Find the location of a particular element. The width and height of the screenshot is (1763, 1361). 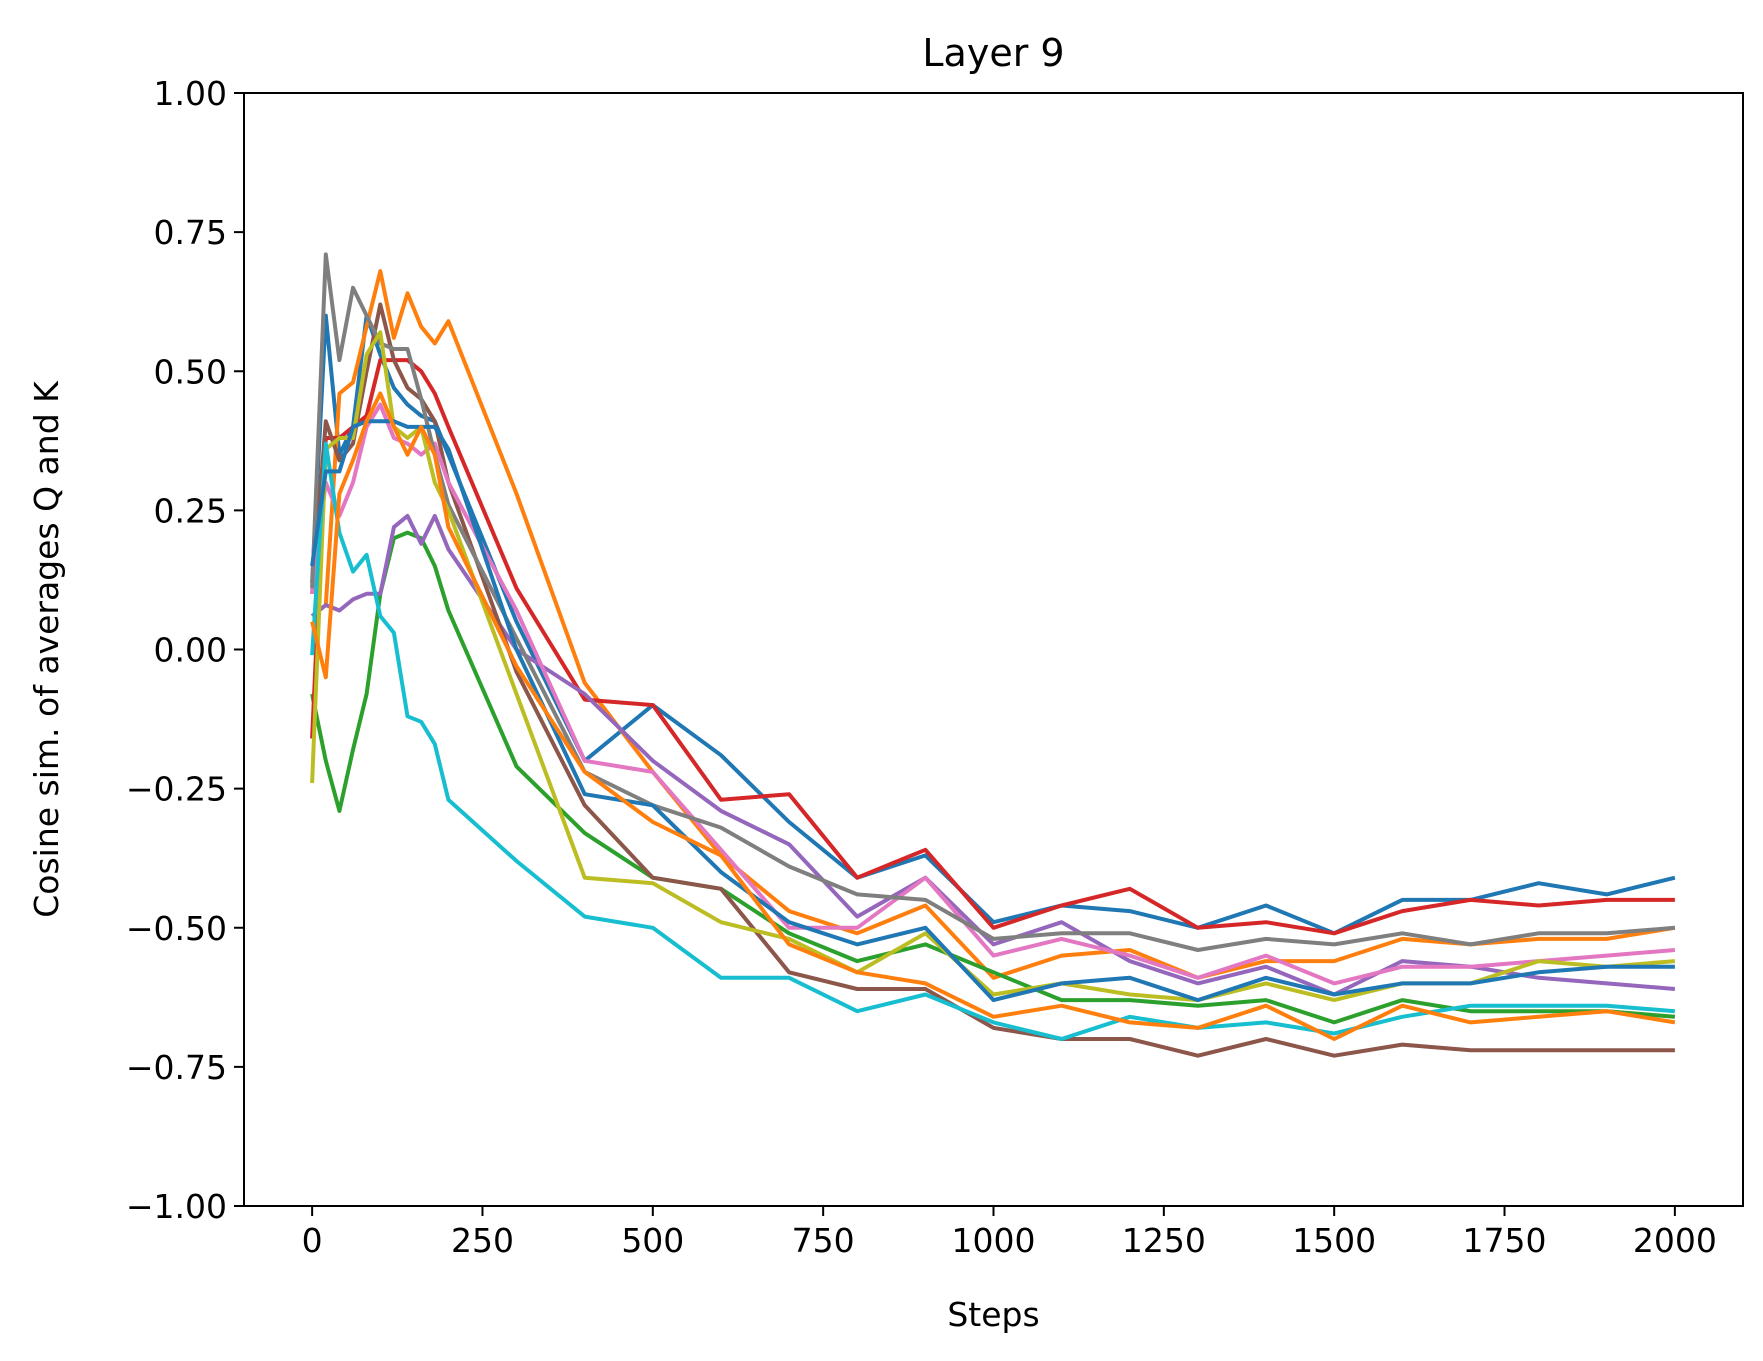

y-tick-label: 0.50 is located at coordinates (190, 371).